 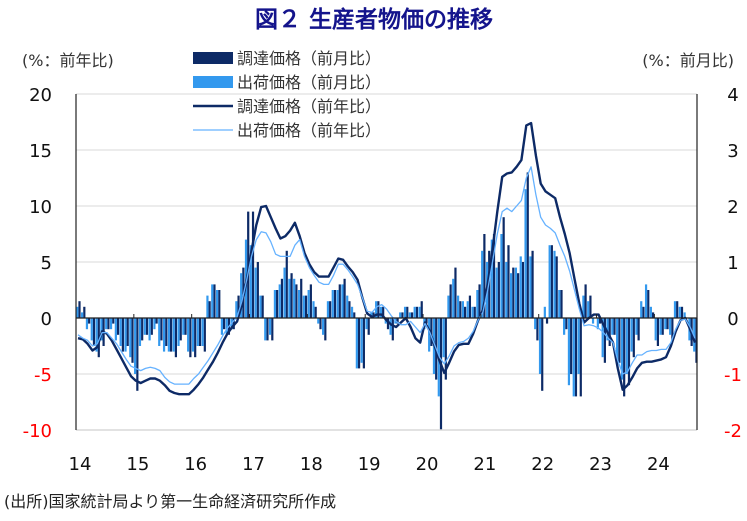 What do you see at coordinates (43, 375) in the screenshot?
I see `left-tick-label: -5` at bounding box center [43, 375].